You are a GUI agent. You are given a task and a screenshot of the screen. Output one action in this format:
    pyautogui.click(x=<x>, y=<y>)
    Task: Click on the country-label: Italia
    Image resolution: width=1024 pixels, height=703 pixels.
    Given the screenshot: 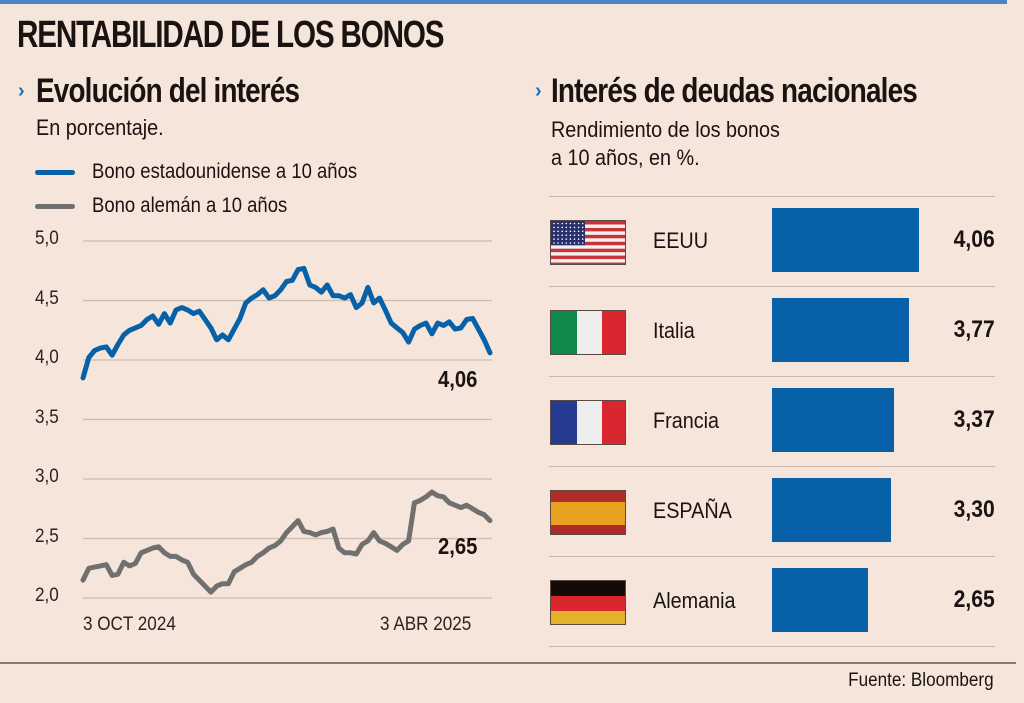 What is the action you would take?
    pyautogui.click(x=674, y=330)
    